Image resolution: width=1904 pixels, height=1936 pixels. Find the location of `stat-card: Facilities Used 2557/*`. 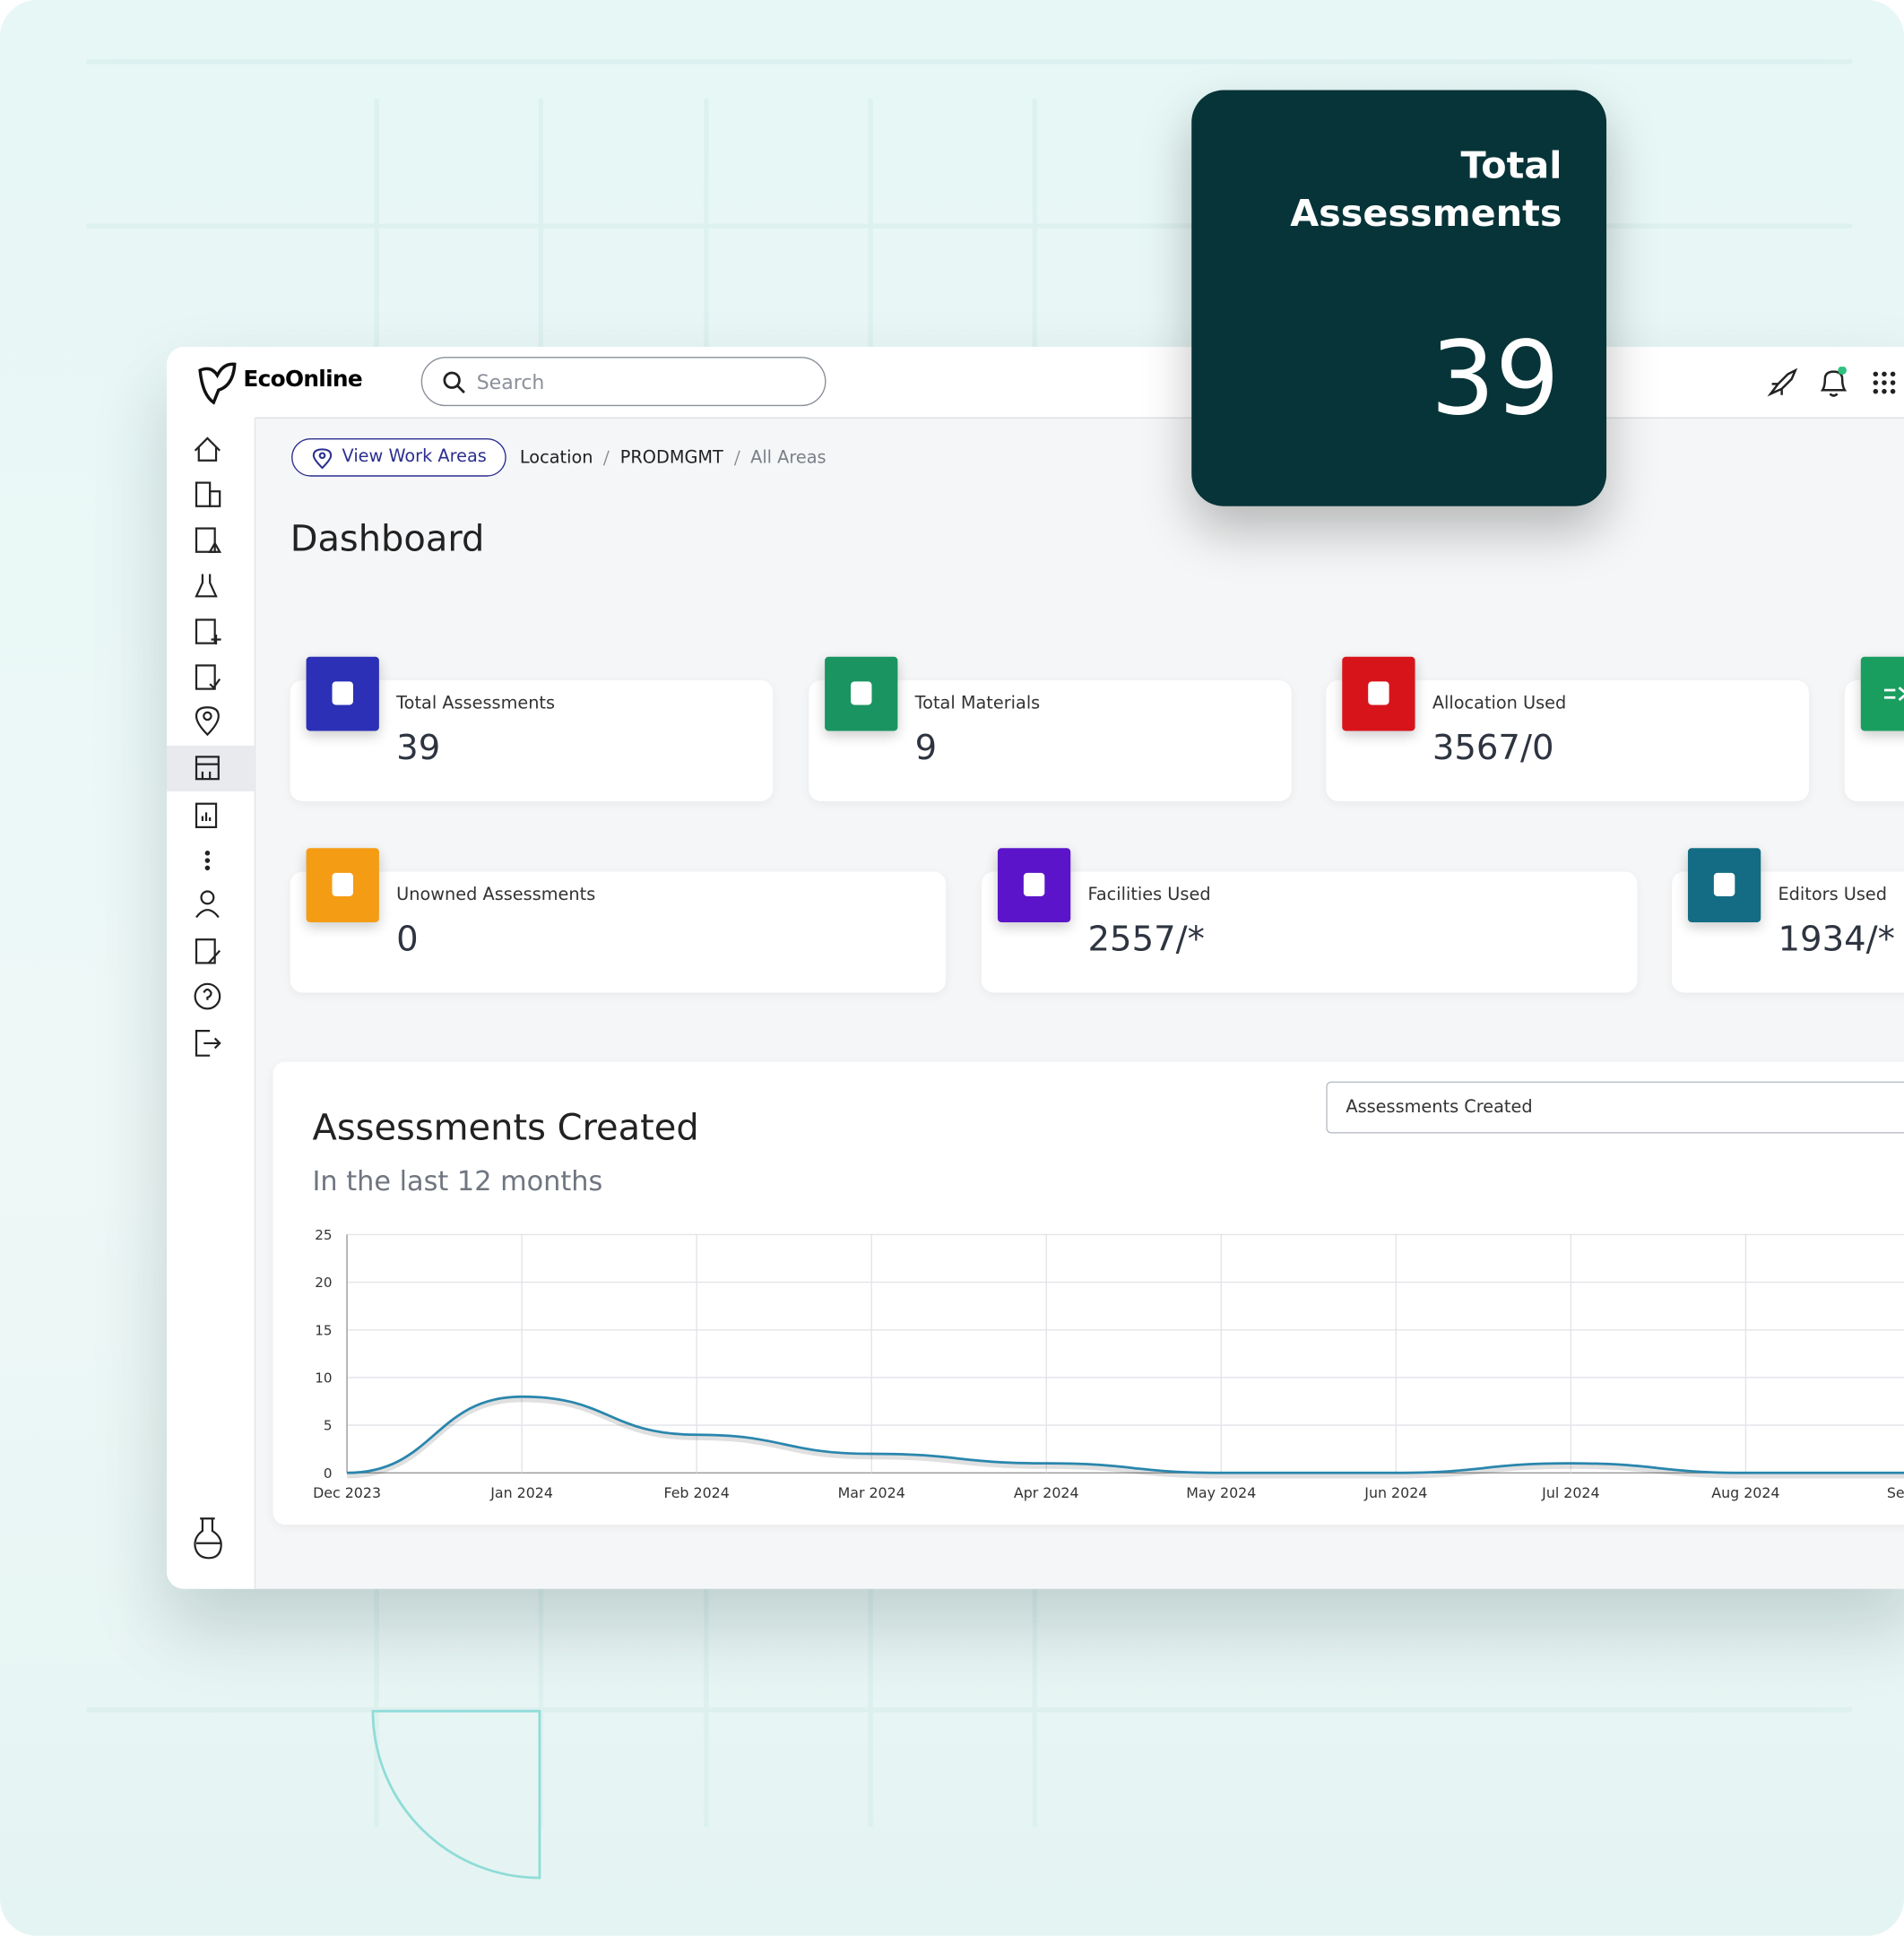

stat-card: Facilities Used 2557/* is located at coordinates (1310, 932).